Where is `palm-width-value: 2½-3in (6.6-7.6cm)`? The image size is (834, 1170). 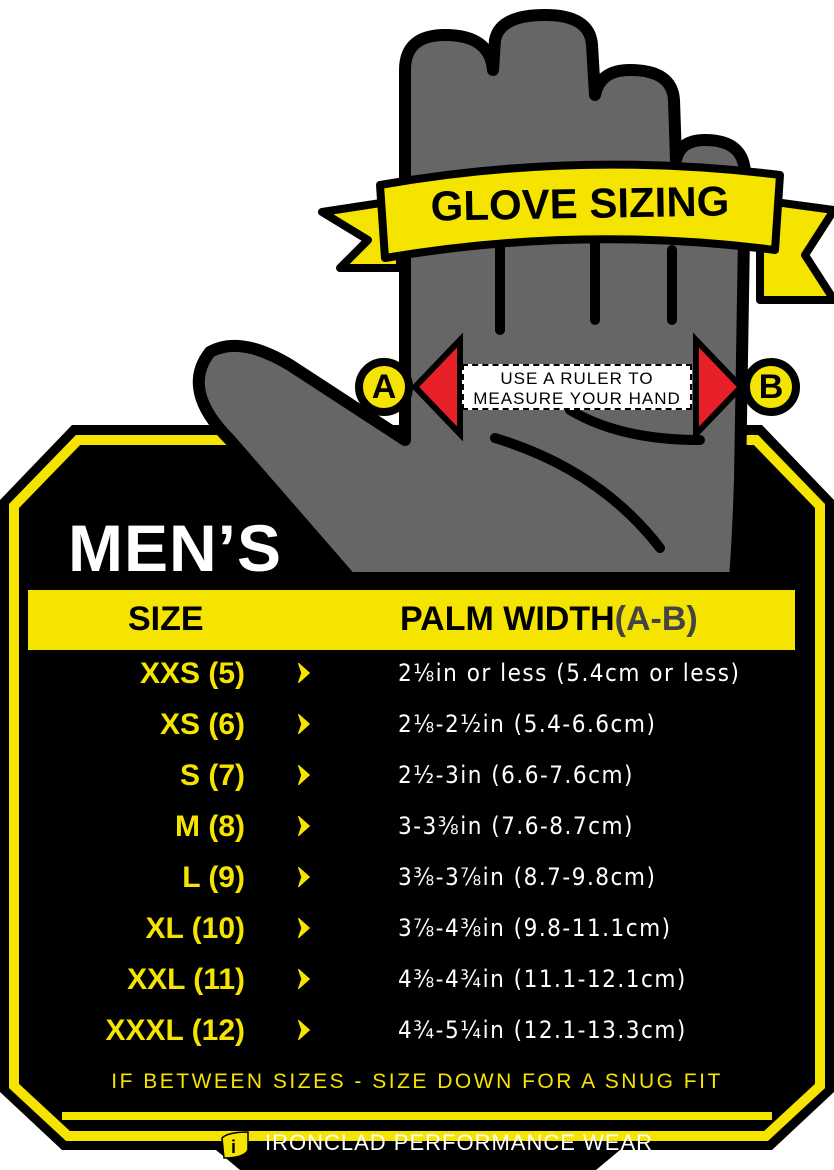
palm-width-value: 2½-3in (6.6-7.6cm) is located at coordinates (516, 775).